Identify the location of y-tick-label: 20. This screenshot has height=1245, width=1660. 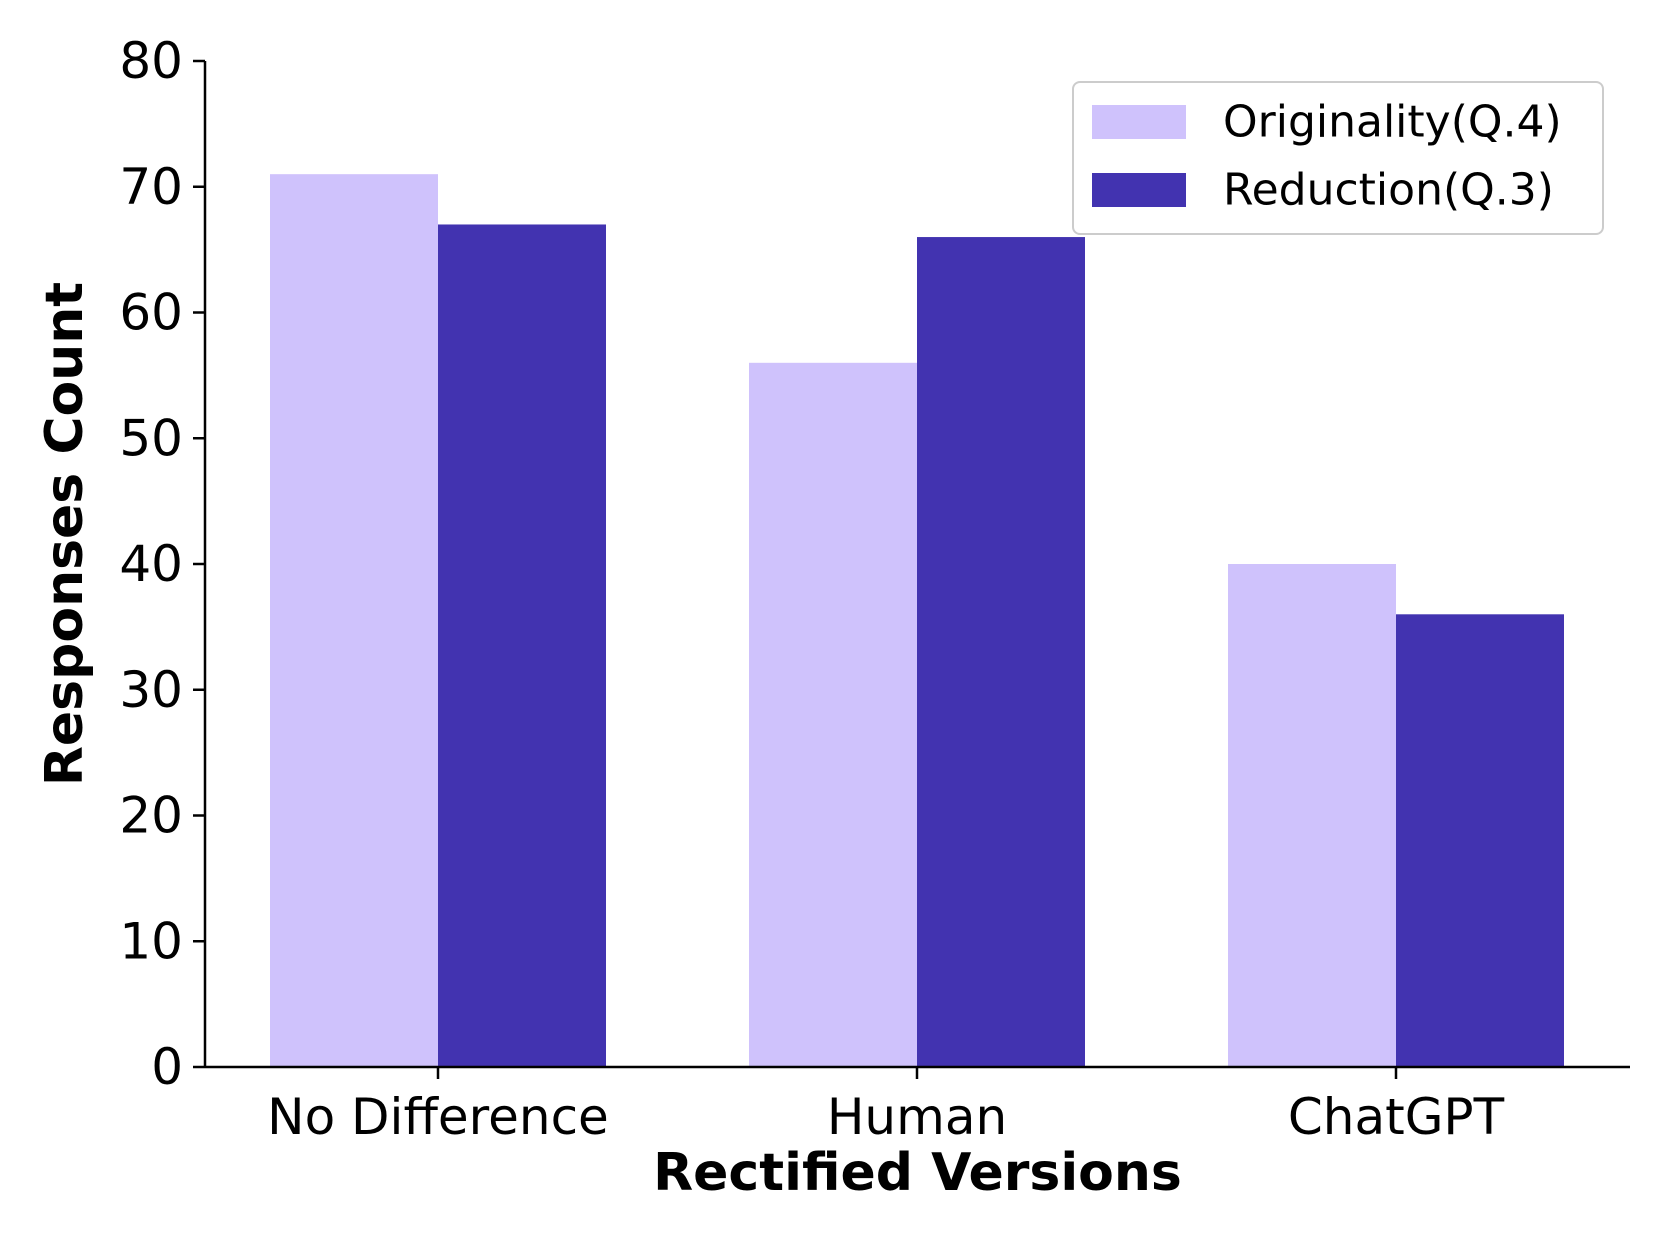
(151, 816).